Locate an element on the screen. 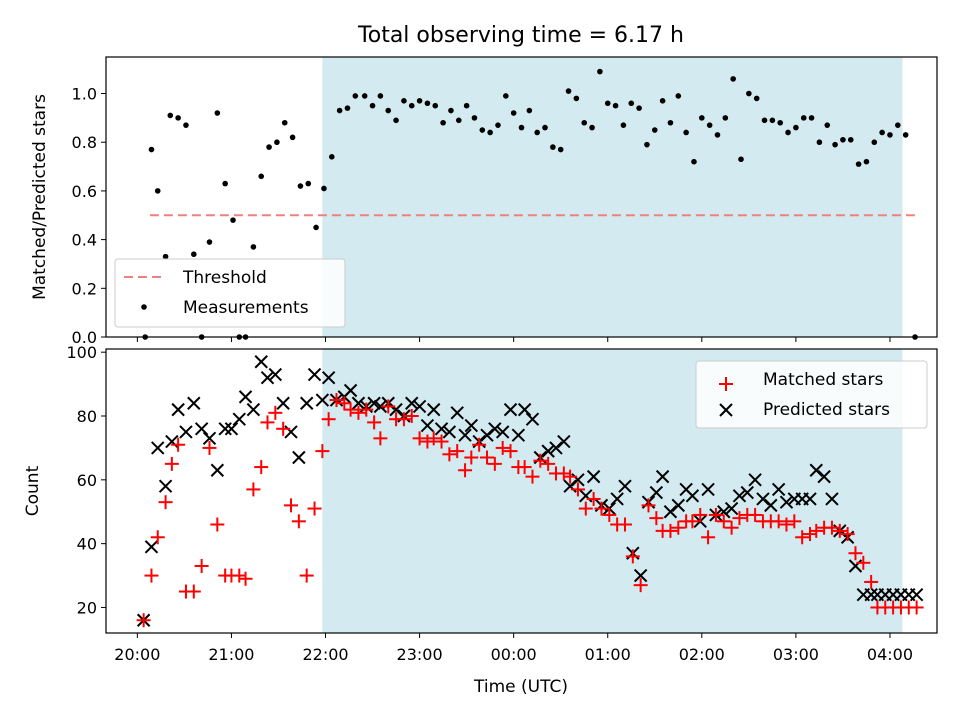 The image size is (960, 720). legend-threshold-label: Threshold is located at coordinates (224, 278).